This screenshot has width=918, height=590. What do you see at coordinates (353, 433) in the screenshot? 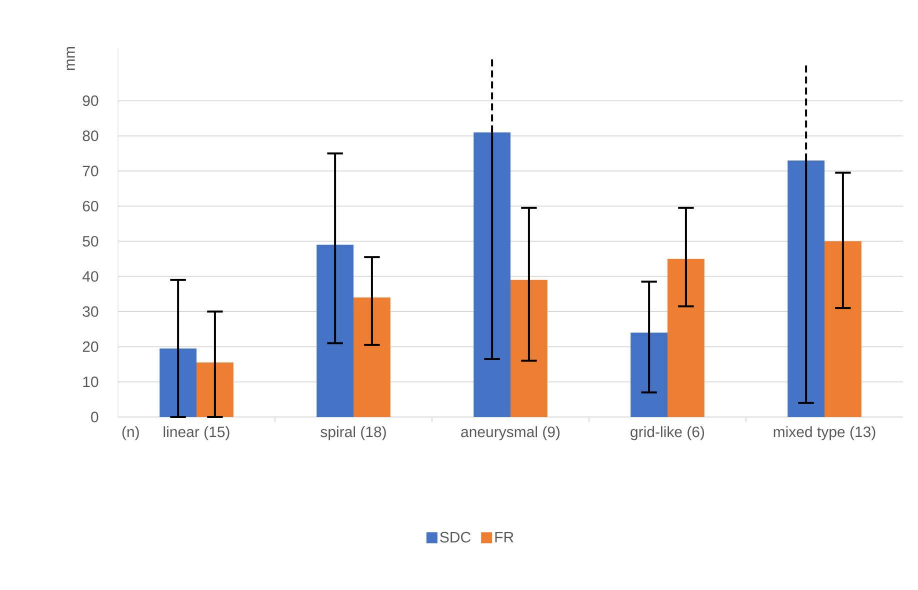
I see `x-tick-label: spiral (18)` at bounding box center [353, 433].